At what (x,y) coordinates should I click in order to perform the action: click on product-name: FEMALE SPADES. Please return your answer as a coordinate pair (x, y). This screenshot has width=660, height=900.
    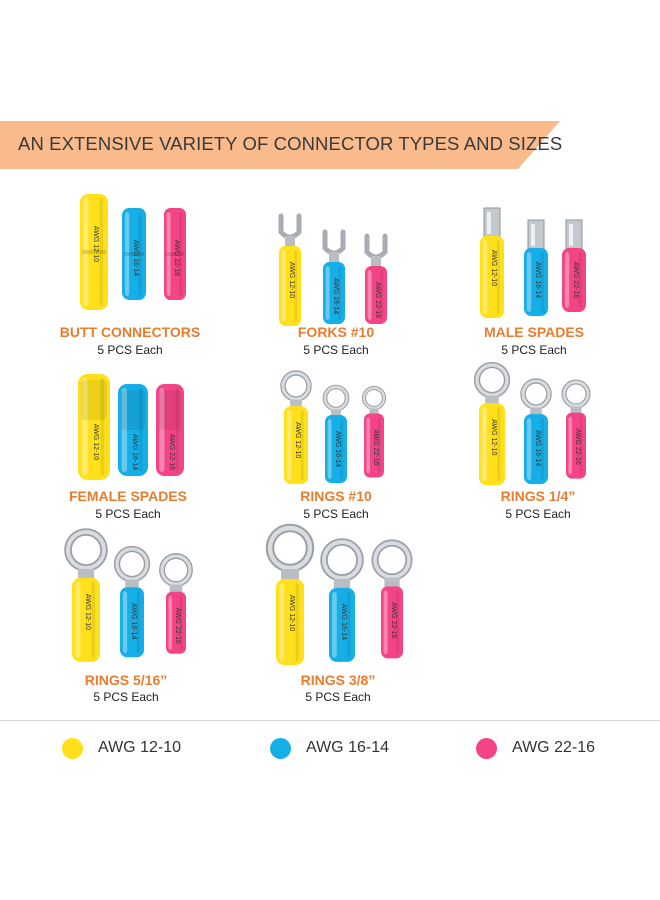
    Looking at the image, I should click on (128, 496).